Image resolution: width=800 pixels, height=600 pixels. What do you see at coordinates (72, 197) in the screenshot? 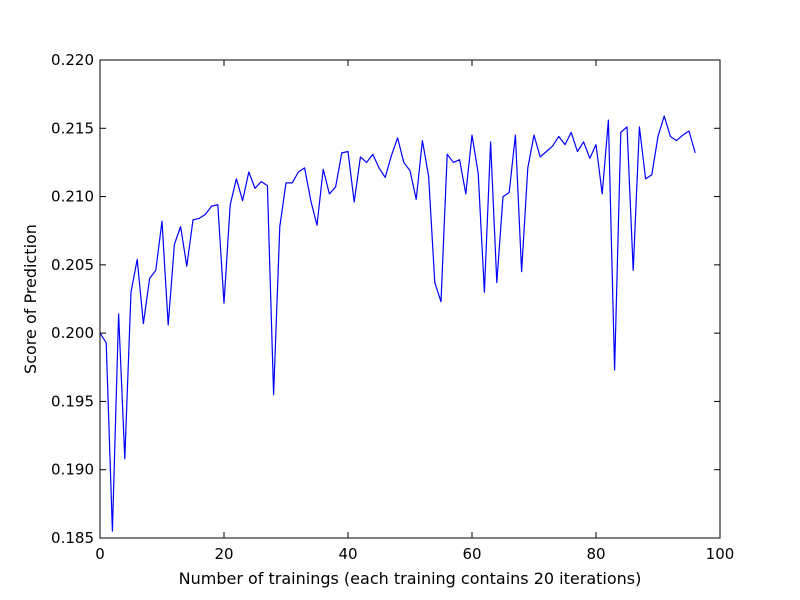
I see `y-tick-label: 0.210` at bounding box center [72, 197].